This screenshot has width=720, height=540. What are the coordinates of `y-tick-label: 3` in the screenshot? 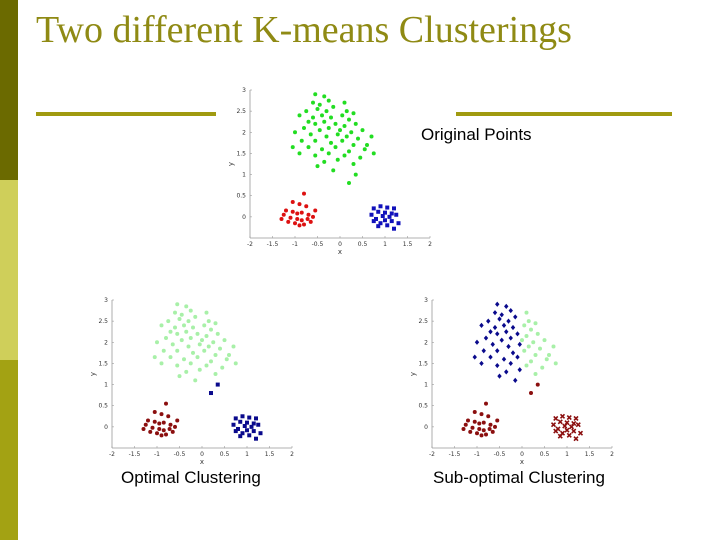 It's located at (244, 90).